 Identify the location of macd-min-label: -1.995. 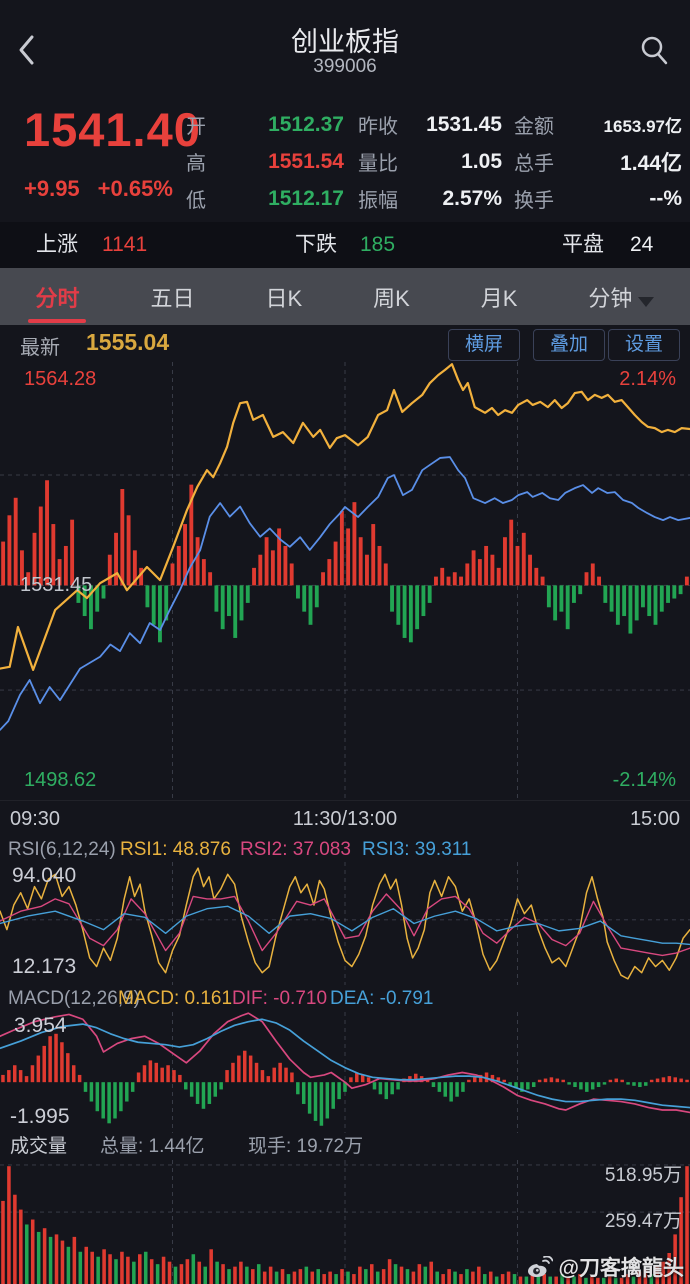
(40, 1116).